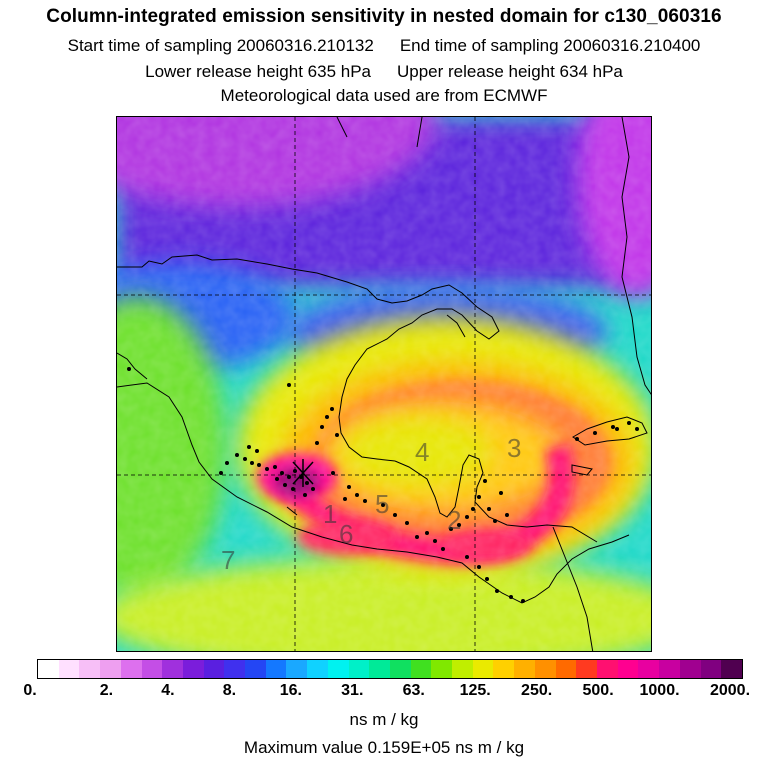  Describe the element at coordinates (730, 690) in the screenshot. I see `colorbar-tick-label: 2000.` at that location.